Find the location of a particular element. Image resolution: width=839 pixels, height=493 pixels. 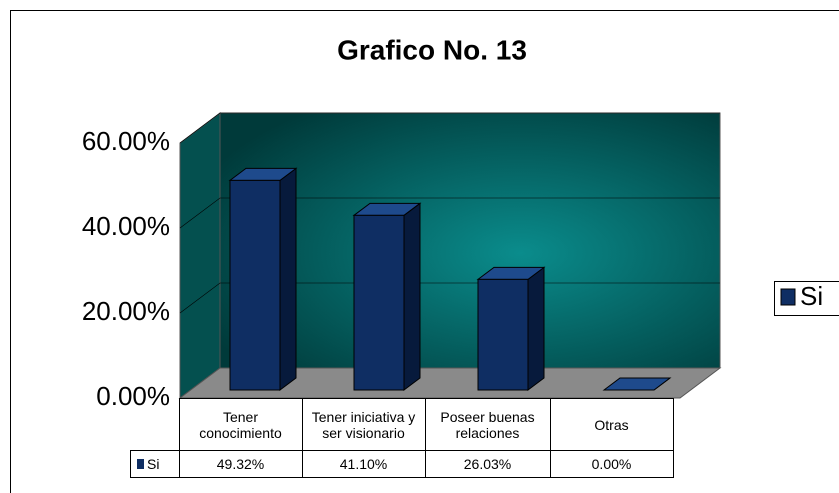

legend is located at coordinates (806, 298).